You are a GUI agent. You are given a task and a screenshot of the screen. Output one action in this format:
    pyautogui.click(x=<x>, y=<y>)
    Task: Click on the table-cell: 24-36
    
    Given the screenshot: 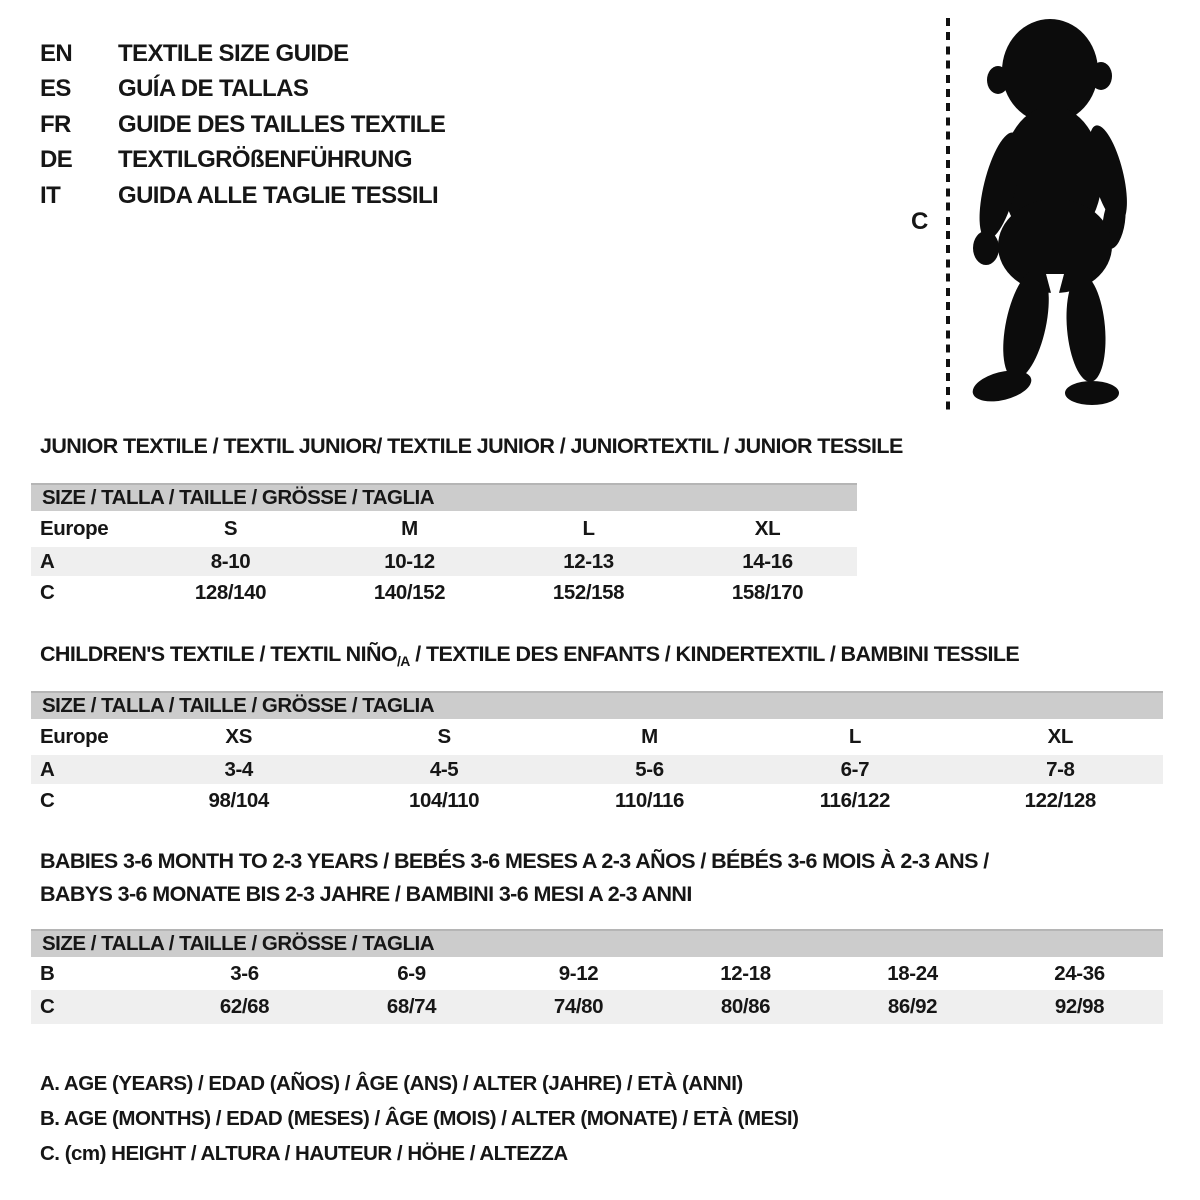 What is the action you would take?
    pyautogui.click(x=1079, y=973)
    